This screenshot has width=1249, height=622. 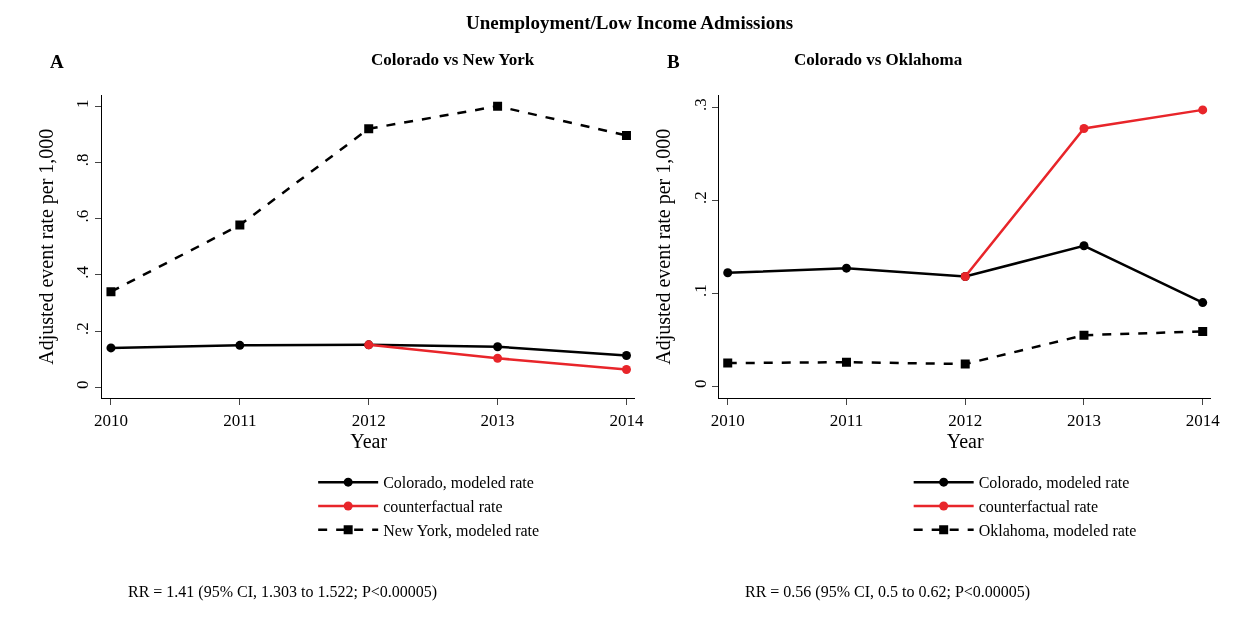 I want to click on text: Unemployment/Low Income Admissions, so click(x=630, y=22).